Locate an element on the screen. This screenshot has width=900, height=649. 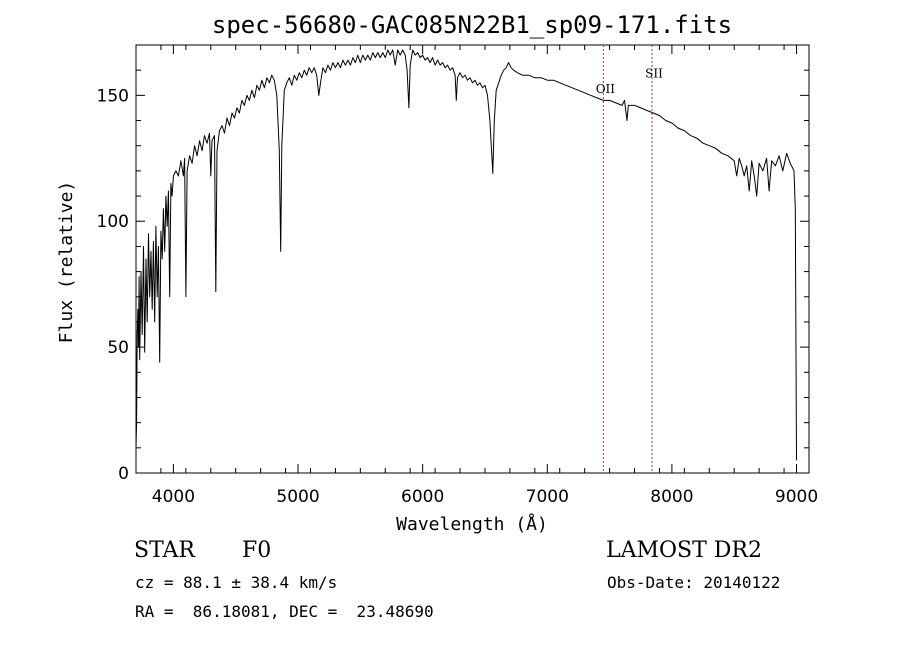
x-axis-title: Wavelength (Å) is located at coordinates (472, 524).